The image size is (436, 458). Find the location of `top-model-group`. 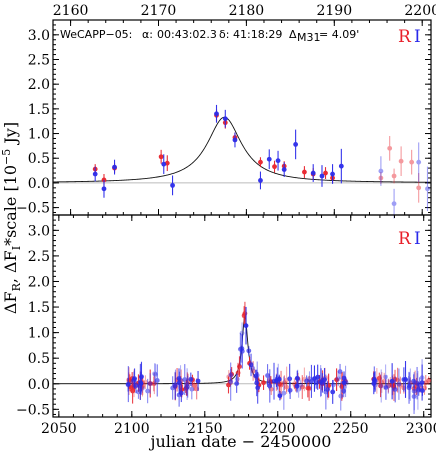

top-model-group is located at coordinates (241, 149).